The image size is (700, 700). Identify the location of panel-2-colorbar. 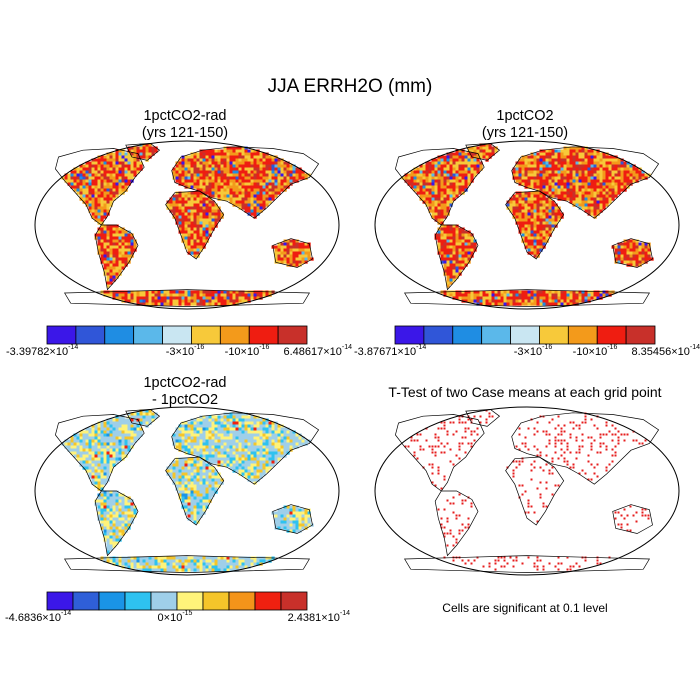
(525, 335).